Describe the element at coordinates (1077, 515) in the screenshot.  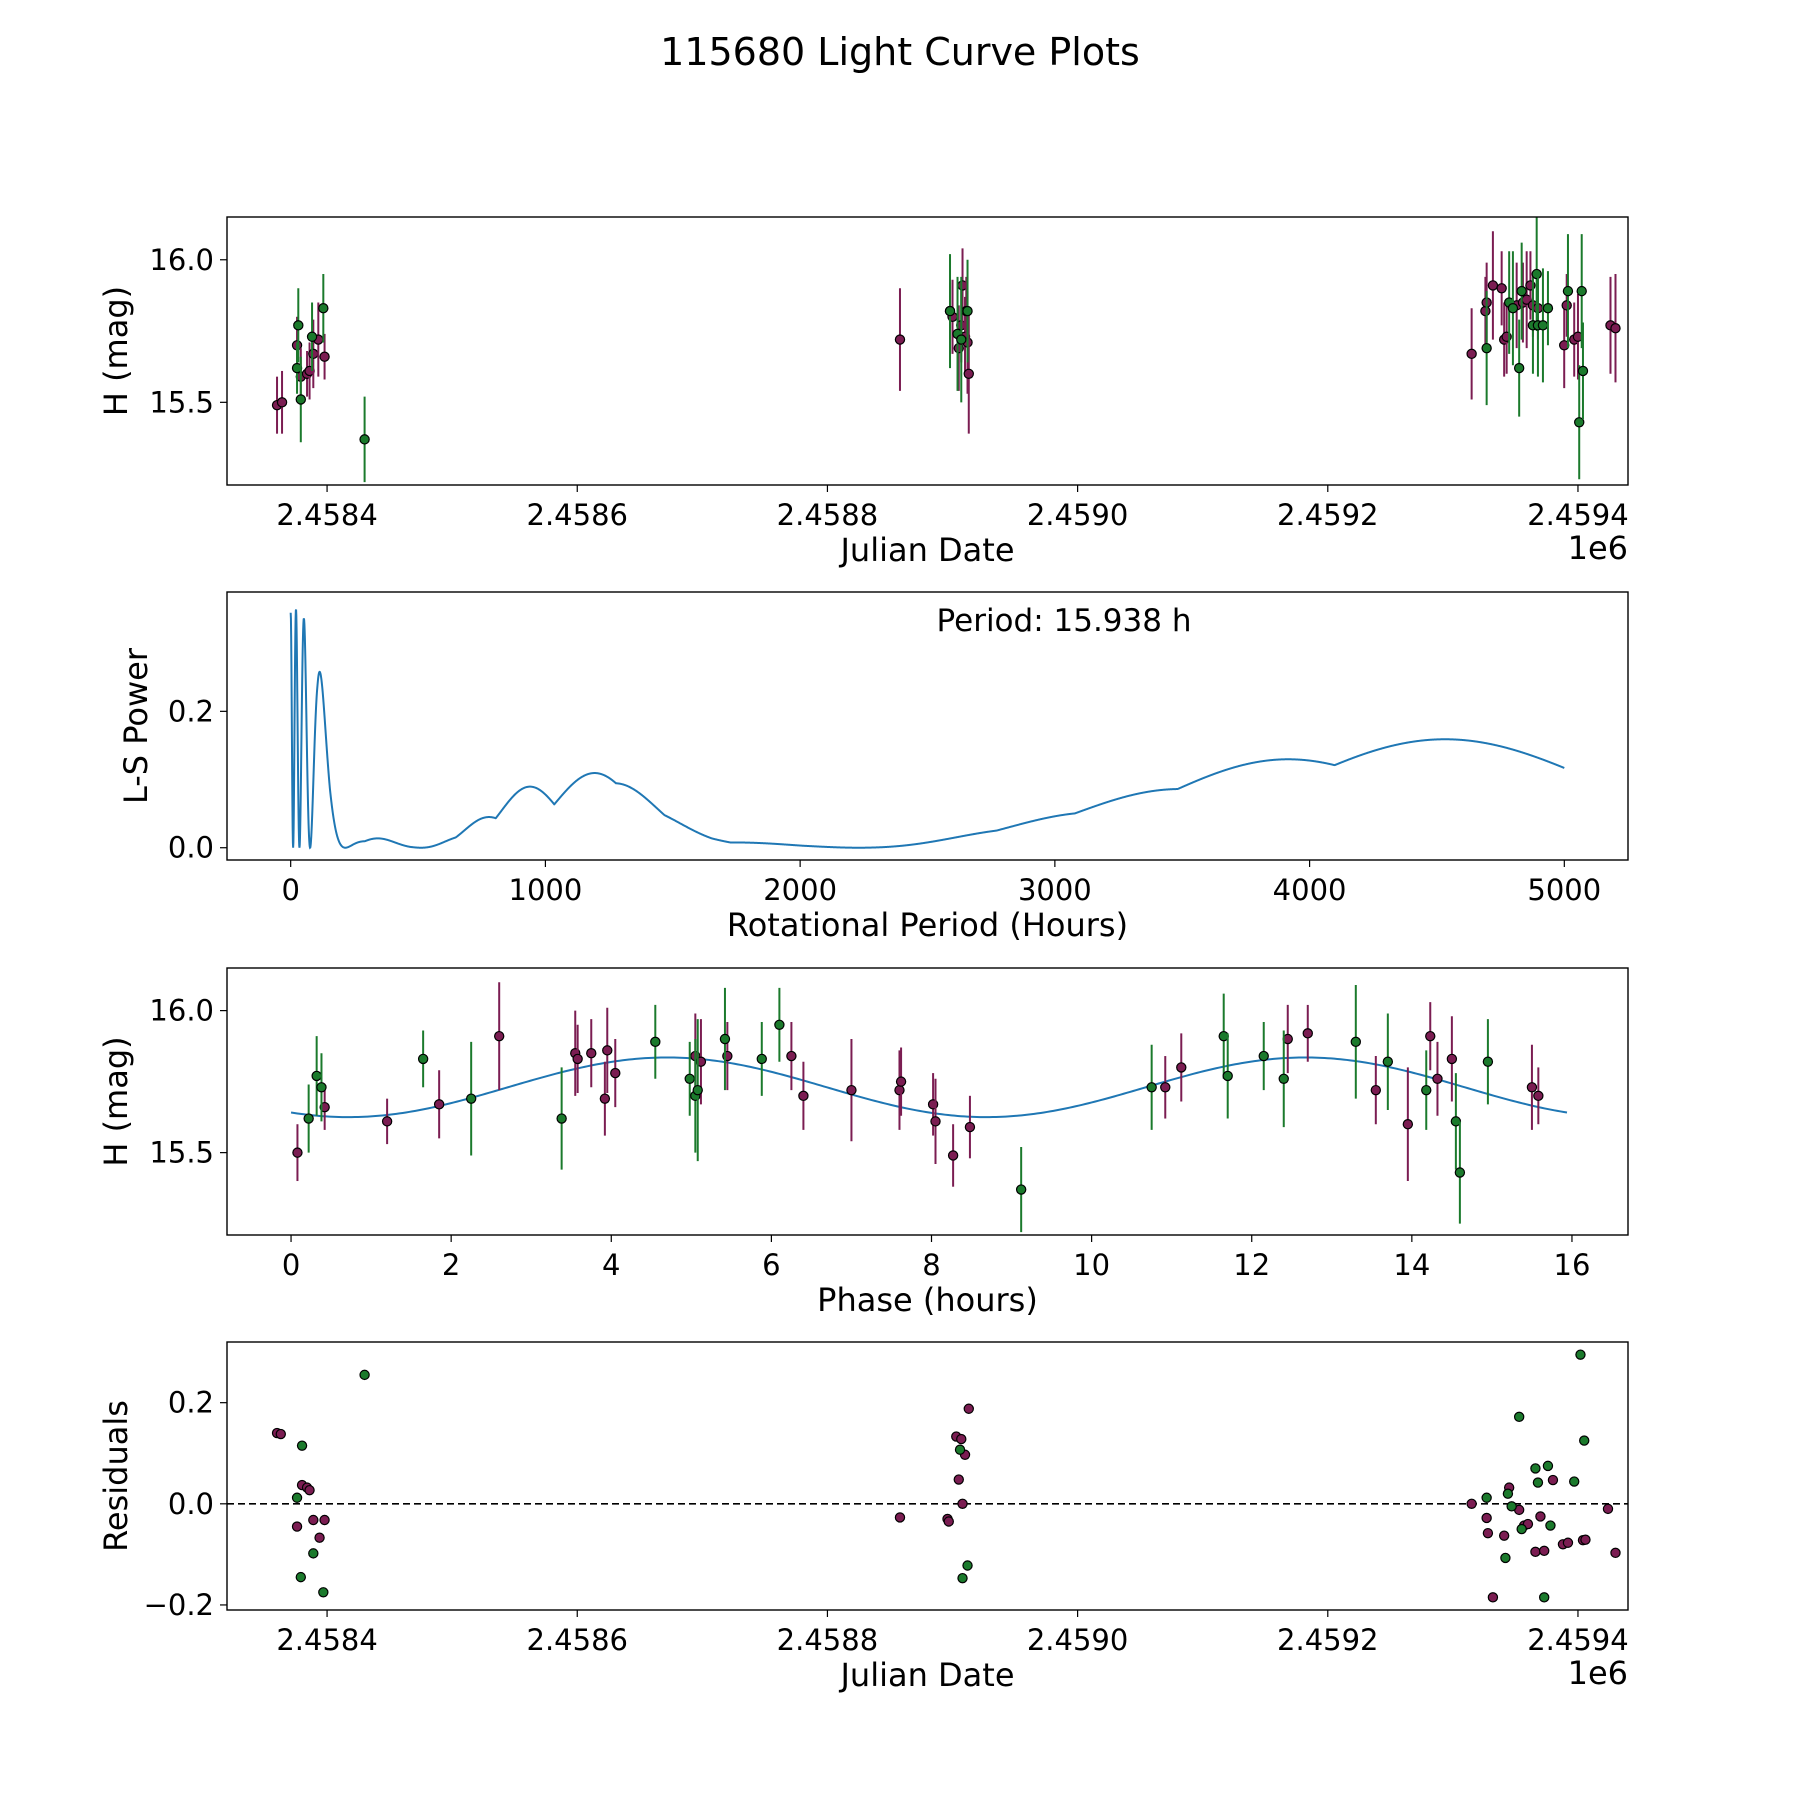
I see `x-tick-label: 2.4590` at that location.